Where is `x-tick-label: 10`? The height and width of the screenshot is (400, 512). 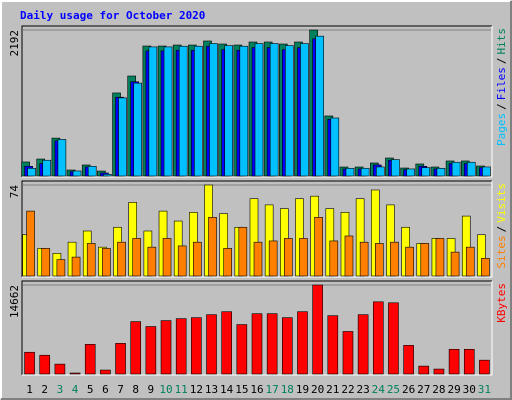
x-tick-label: 10 is located at coordinates (165, 389).